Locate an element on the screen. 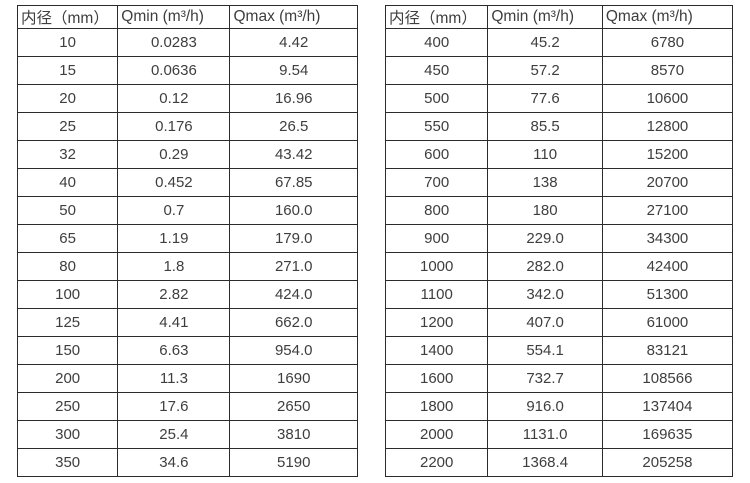 Image resolution: width=750 pixels, height=483 pixels. cell-diameter: 550 is located at coordinates (436, 126).